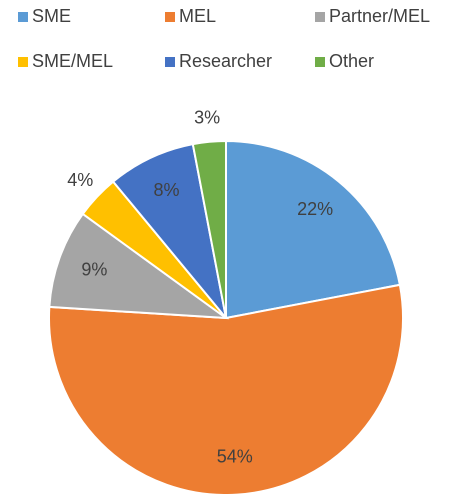 Image resolution: width=457 pixels, height=494 pixels. What do you see at coordinates (207, 118) in the screenshot?
I see `data-label: 3%` at bounding box center [207, 118].